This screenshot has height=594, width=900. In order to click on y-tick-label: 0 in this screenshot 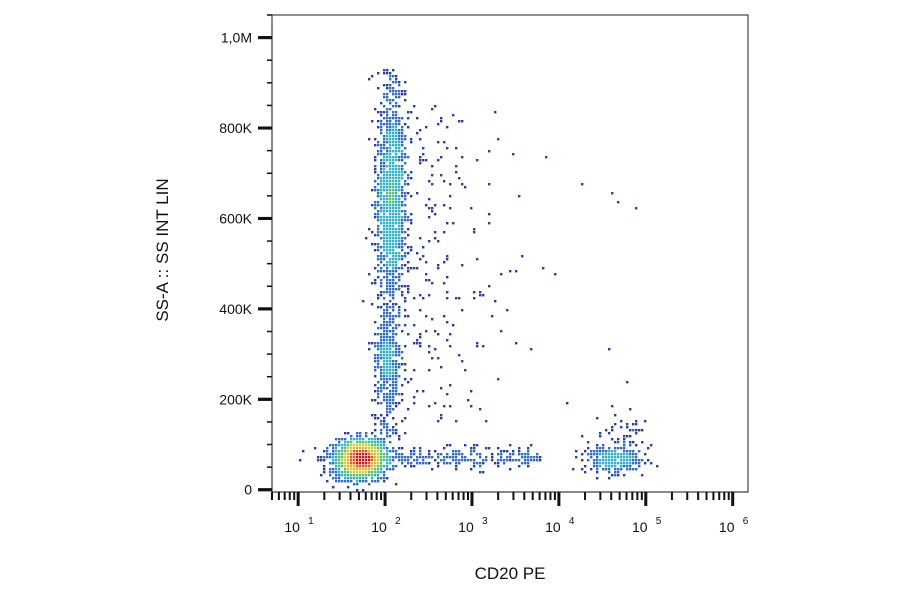, I will do `click(248, 490)`.